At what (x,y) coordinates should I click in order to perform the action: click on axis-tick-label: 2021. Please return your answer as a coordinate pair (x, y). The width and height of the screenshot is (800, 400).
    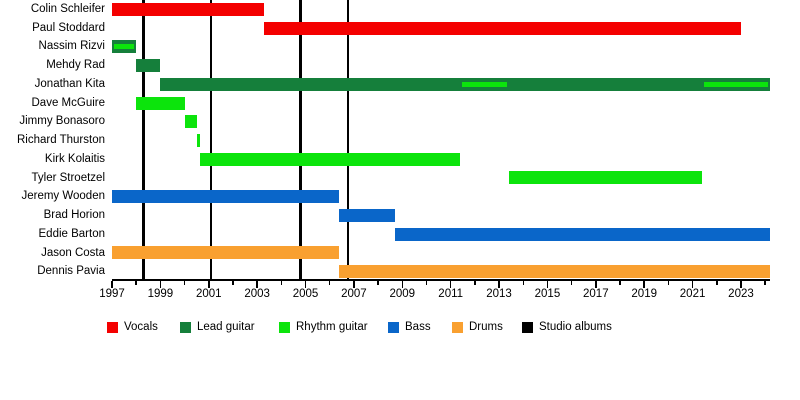
    Looking at the image, I should click on (692, 294).